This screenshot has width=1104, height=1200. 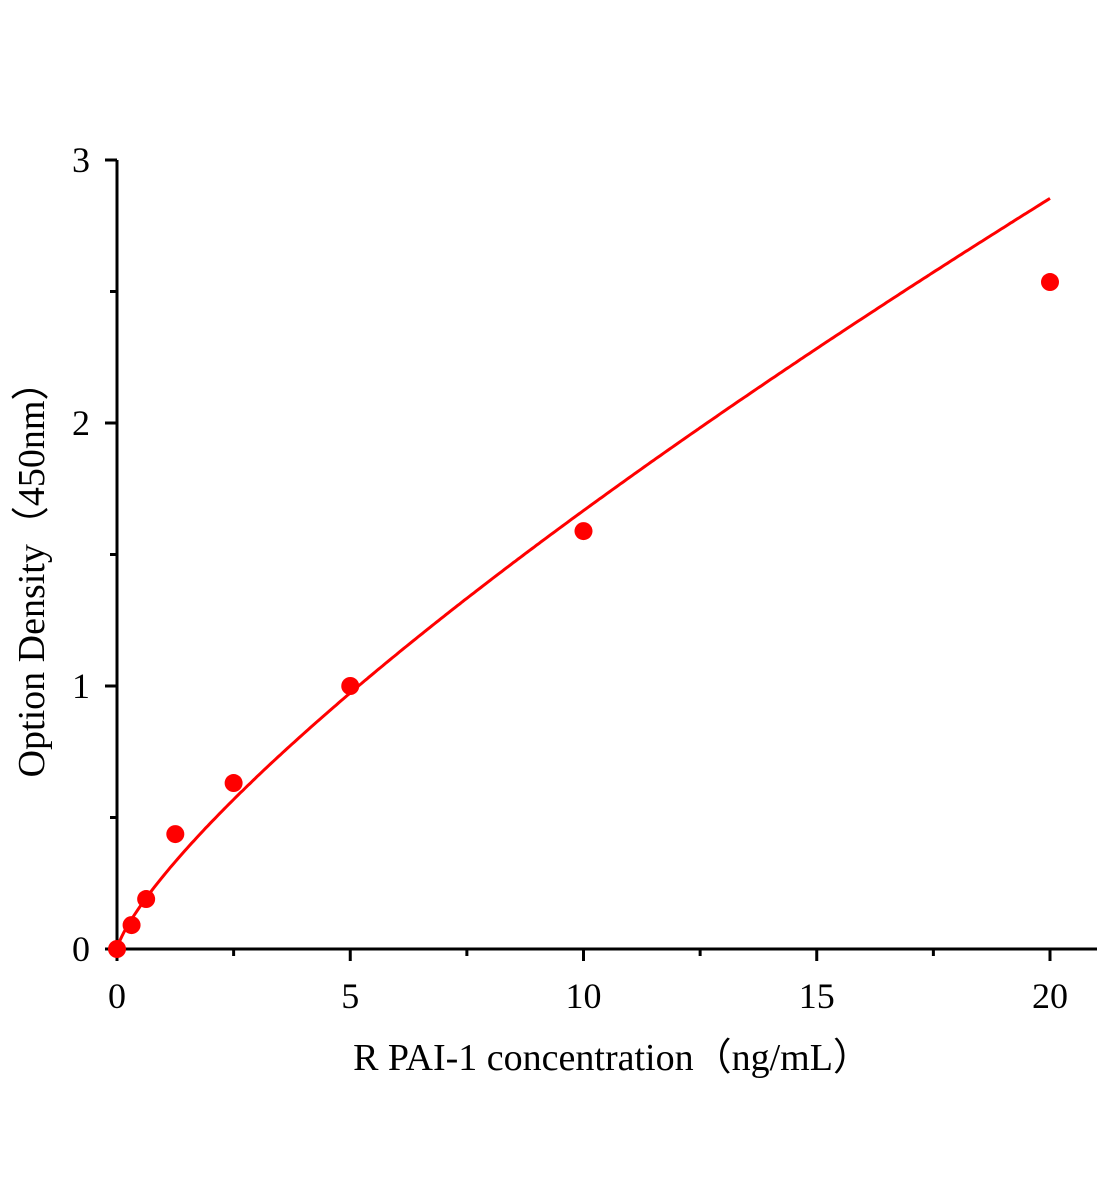 What do you see at coordinates (32, 570) in the screenshot?
I see `y-axis-label: Option Density（450nm）` at bounding box center [32, 570].